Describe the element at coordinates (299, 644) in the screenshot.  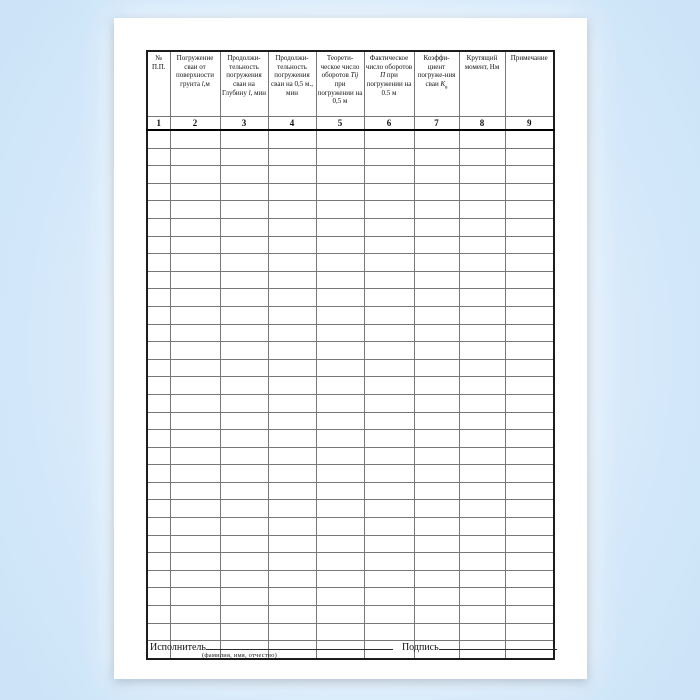
I see `executor-fill-in-line` at that location.